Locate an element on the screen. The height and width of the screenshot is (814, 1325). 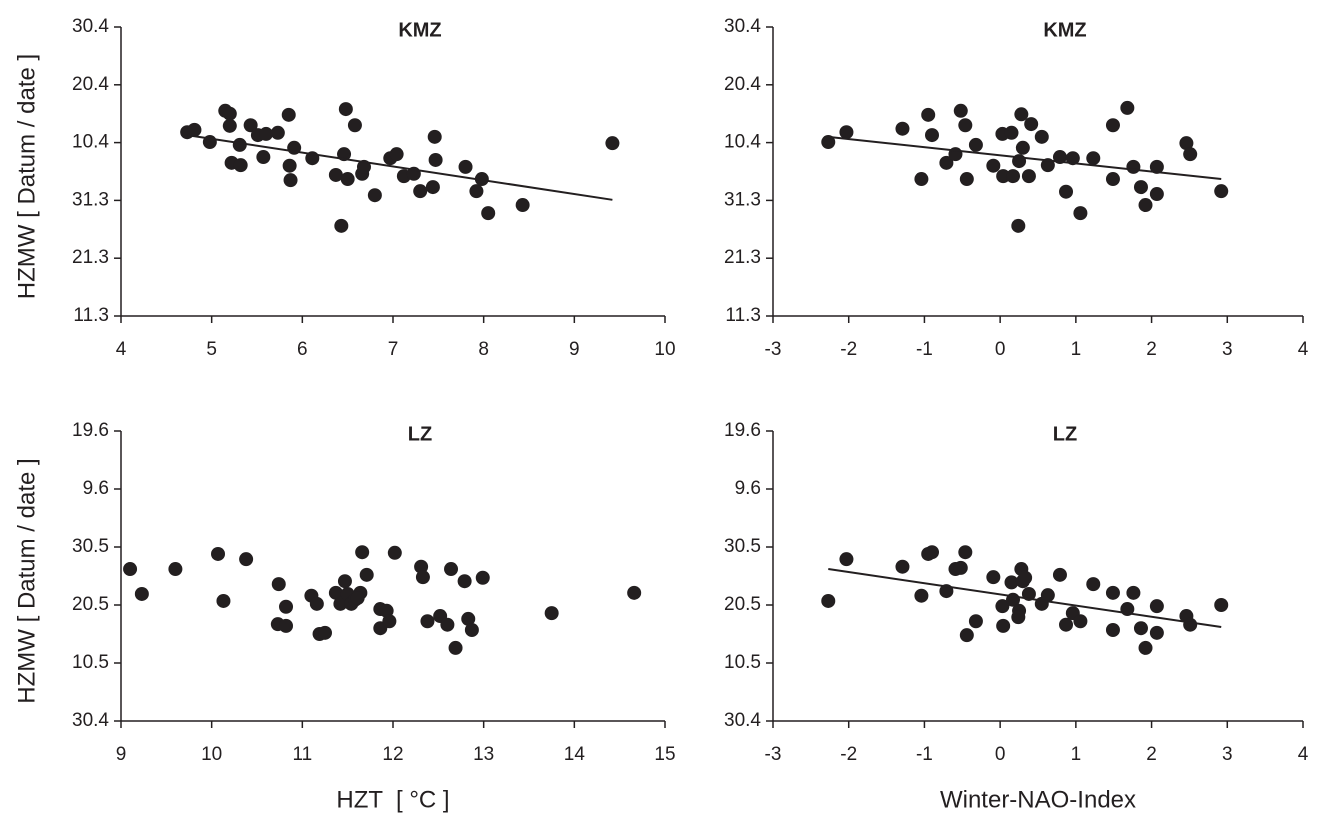
x-axis-label: HZT [ °C ] is located at coordinates (392, 799).